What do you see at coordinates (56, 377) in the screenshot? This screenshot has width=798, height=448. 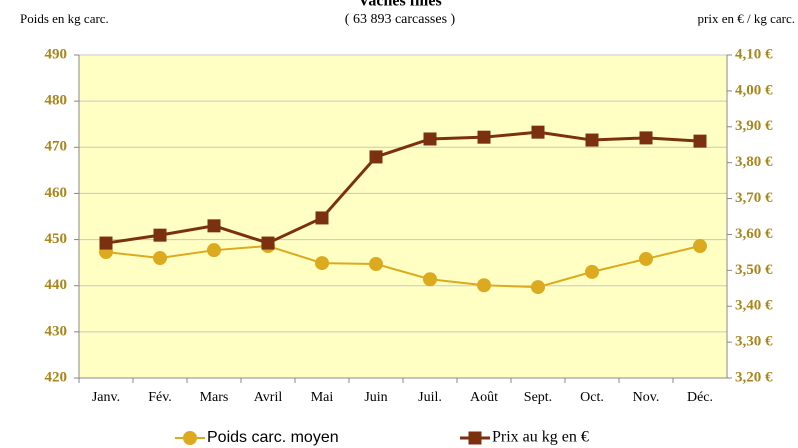 I see `y-tick-label: 420` at bounding box center [56, 377].